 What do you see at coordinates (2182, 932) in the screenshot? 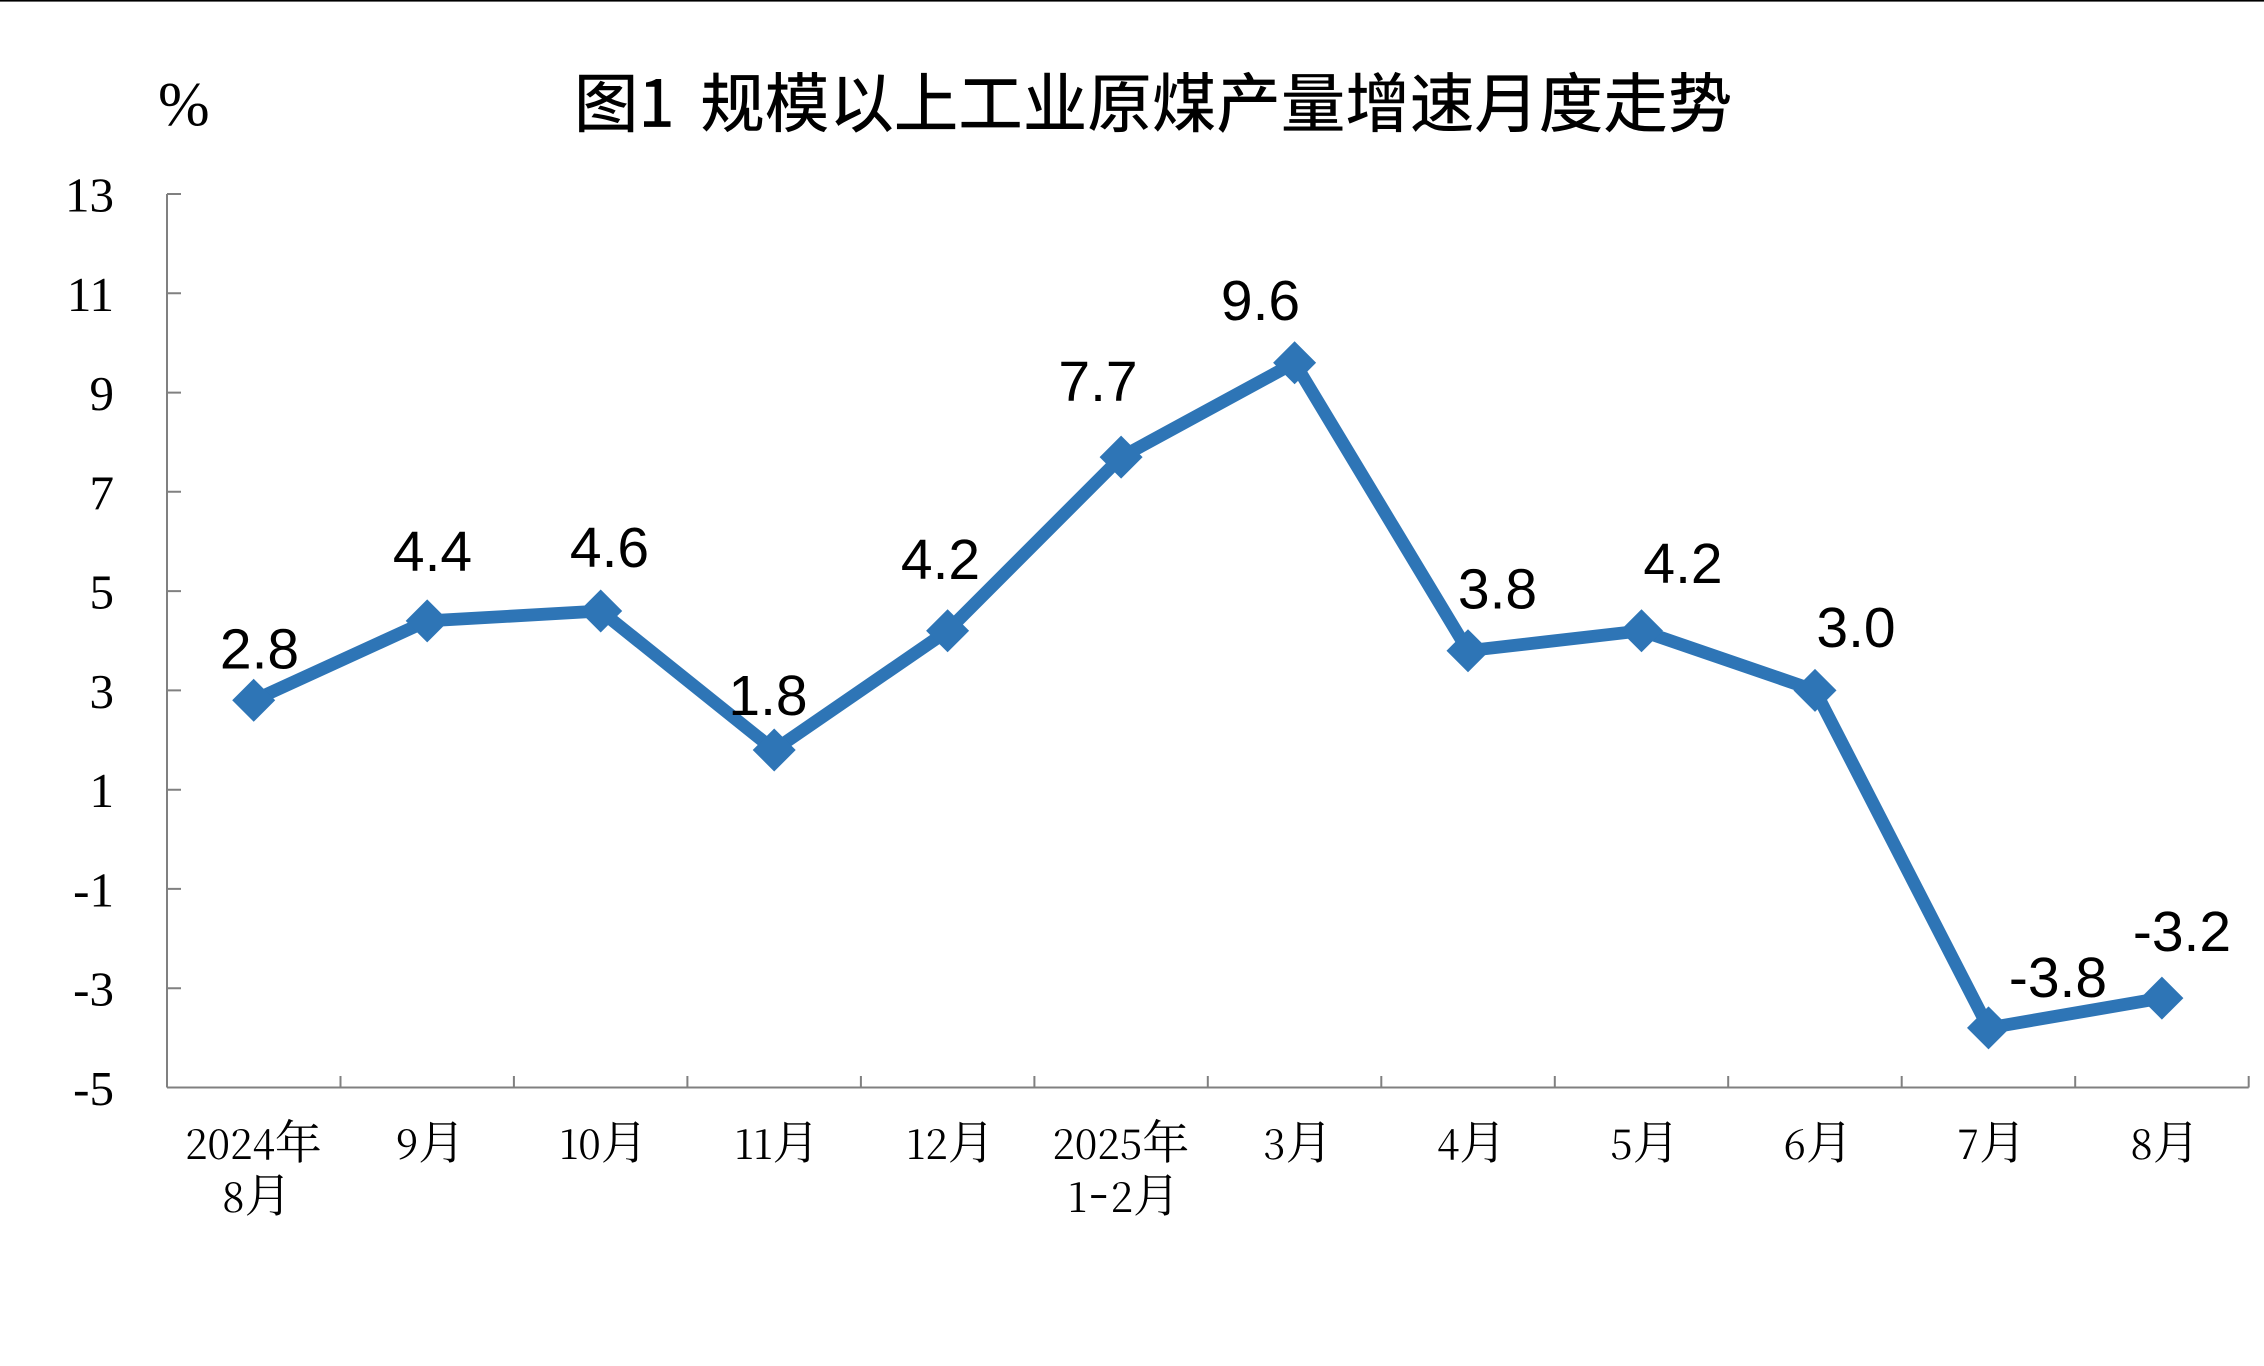
I see `svg-text: -3.2` at bounding box center [2182, 932].